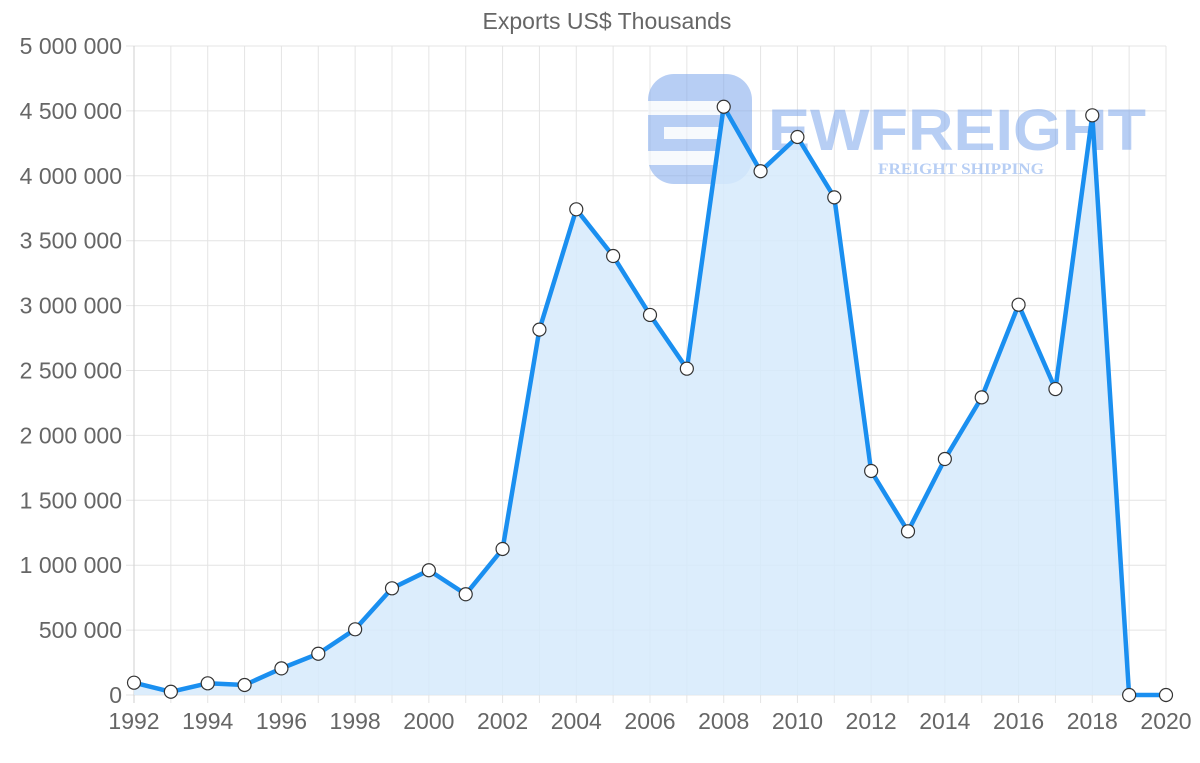 This screenshot has width=1200, height=763. Describe the element at coordinates (944, 721) in the screenshot. I see `x-tick-label: 2014` at that location.